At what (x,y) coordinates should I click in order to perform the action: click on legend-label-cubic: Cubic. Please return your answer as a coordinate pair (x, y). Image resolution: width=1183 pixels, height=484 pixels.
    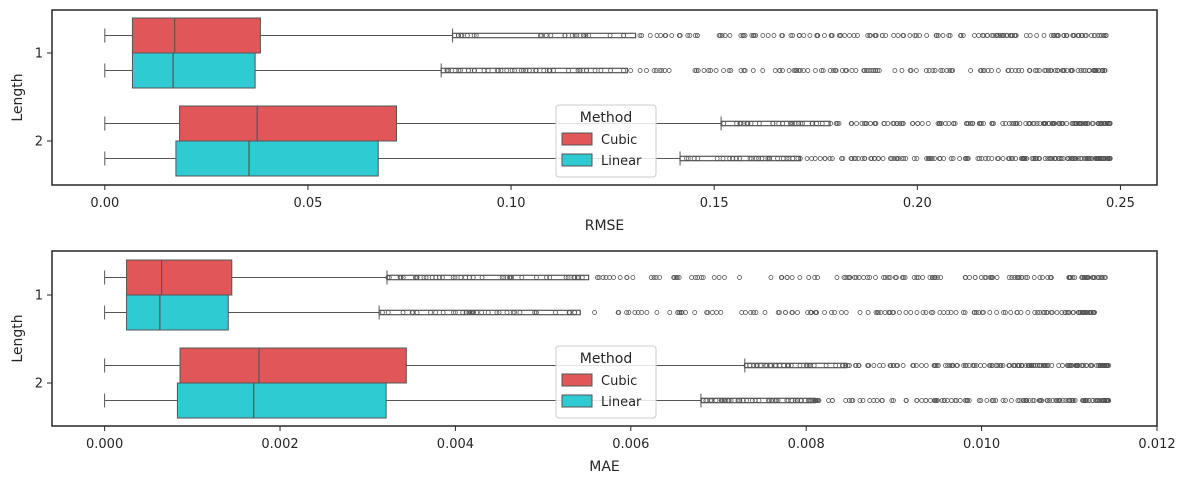
    Looking at the image, I should click on (619, 140).